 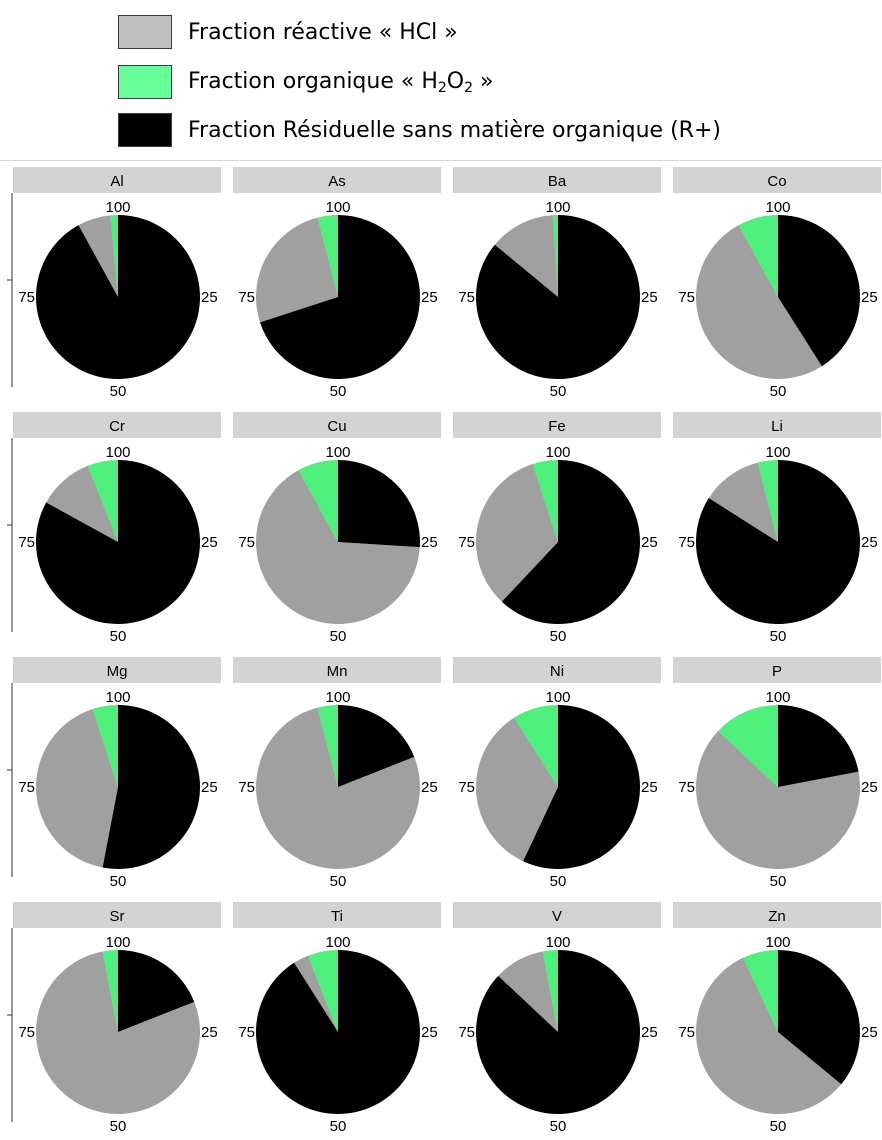 I want to click on panel-title: Cu, so click(x=336, y=426).